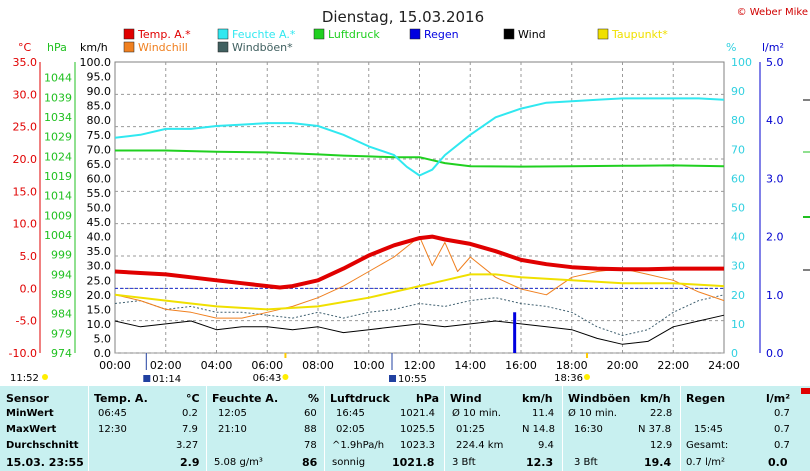  I want to click on x-tick-label: 20:00, so click(623, 365).